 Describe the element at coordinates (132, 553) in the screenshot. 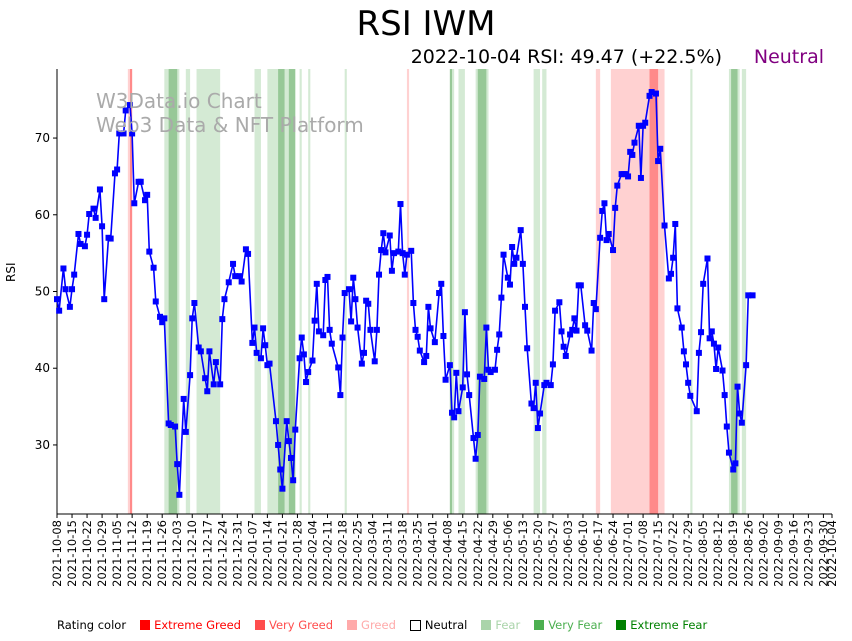

I see `x-tick-label: 2021-11-12` at that location.